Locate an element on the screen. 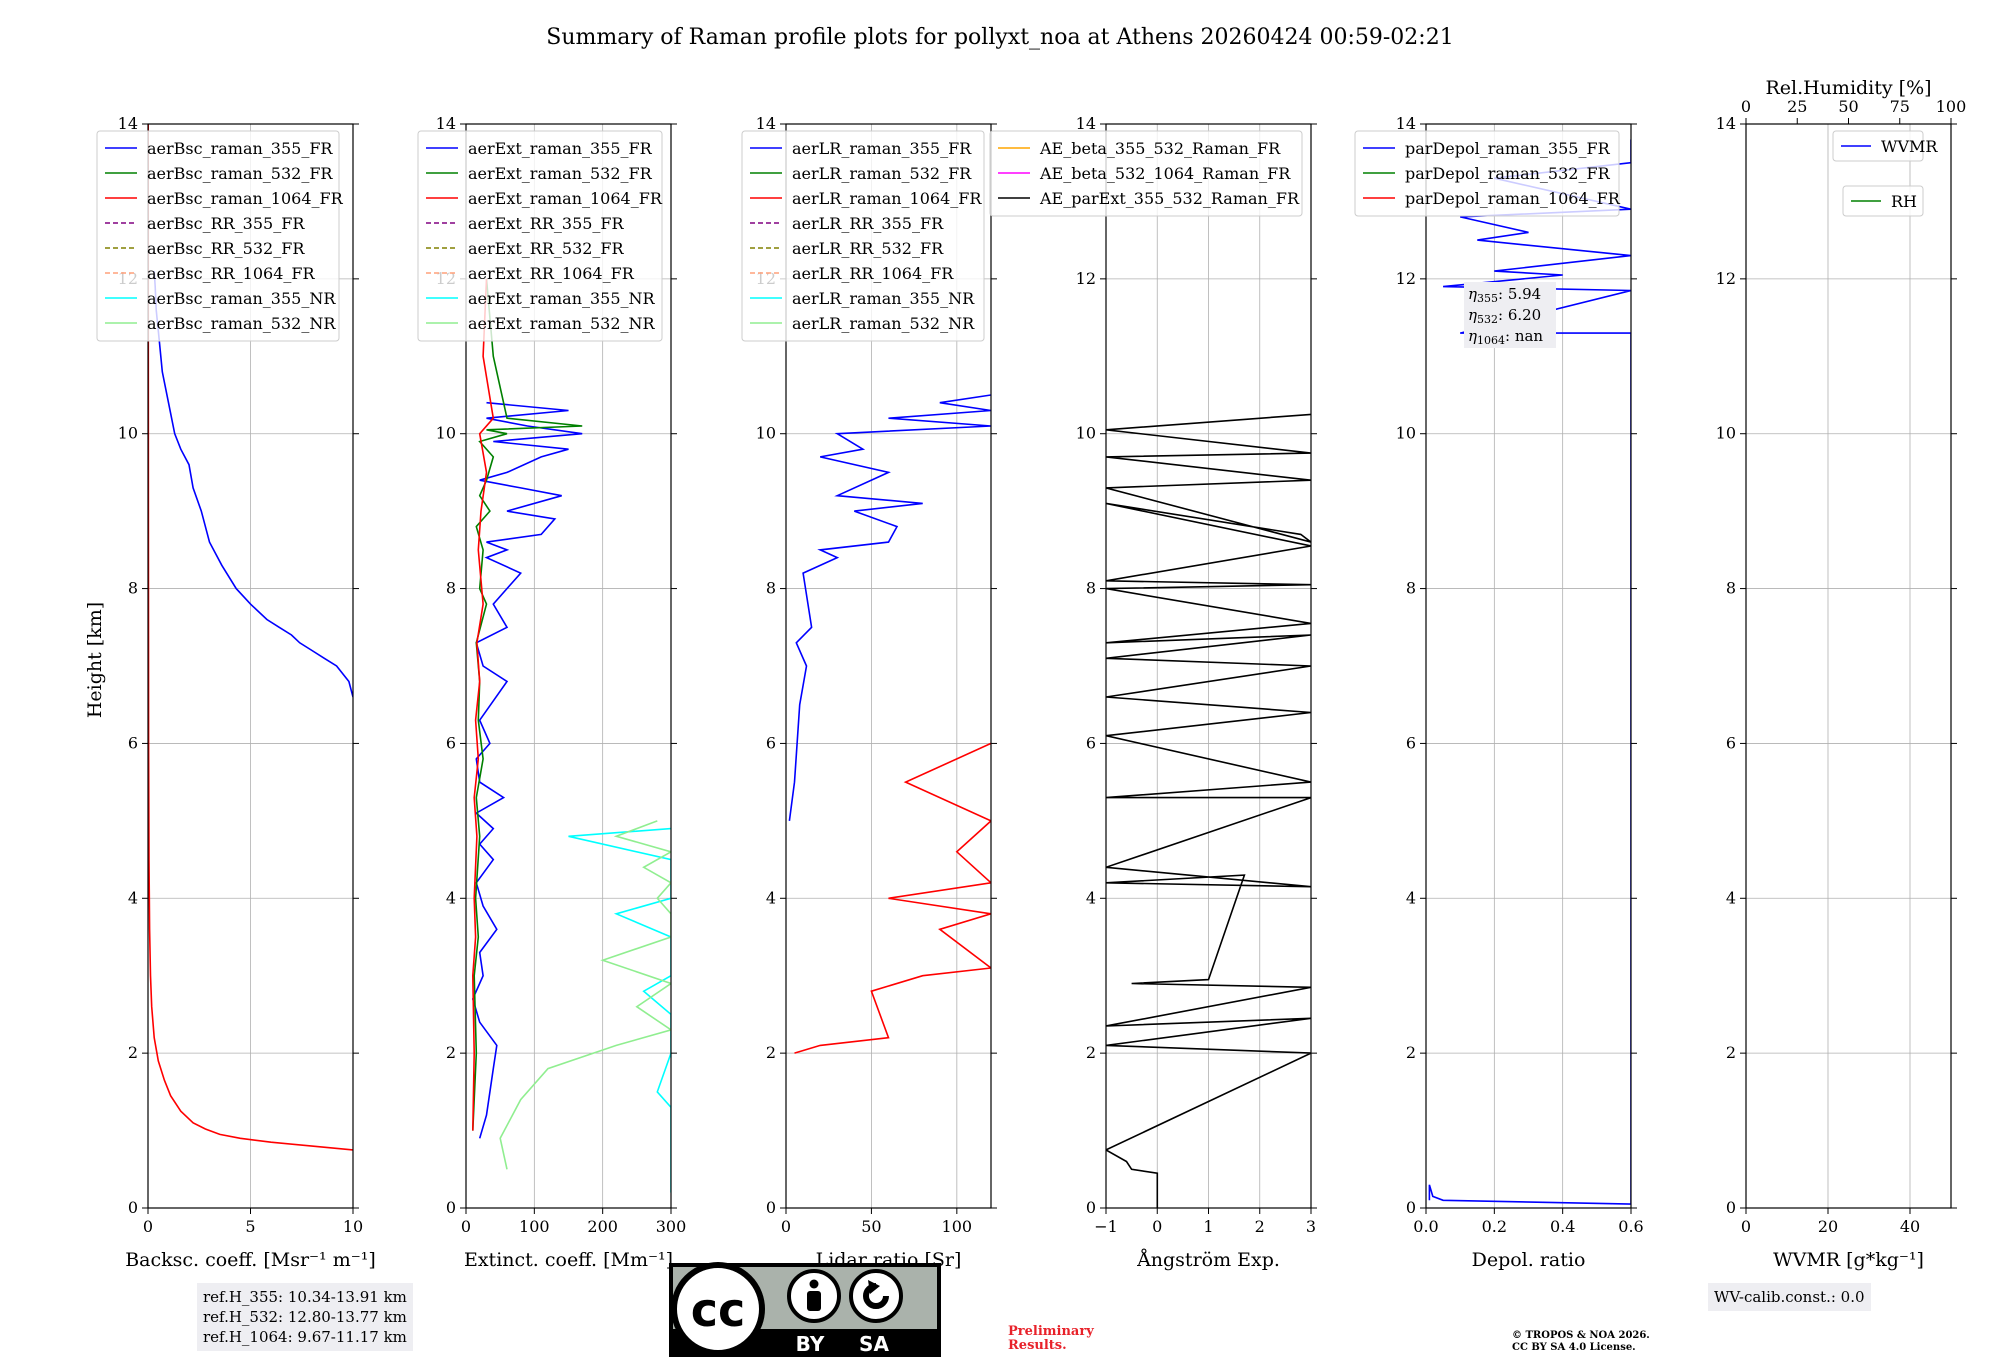 The image size is (2000, 1360). y-tick-label: 12 is located at coordinates (1086, 278).